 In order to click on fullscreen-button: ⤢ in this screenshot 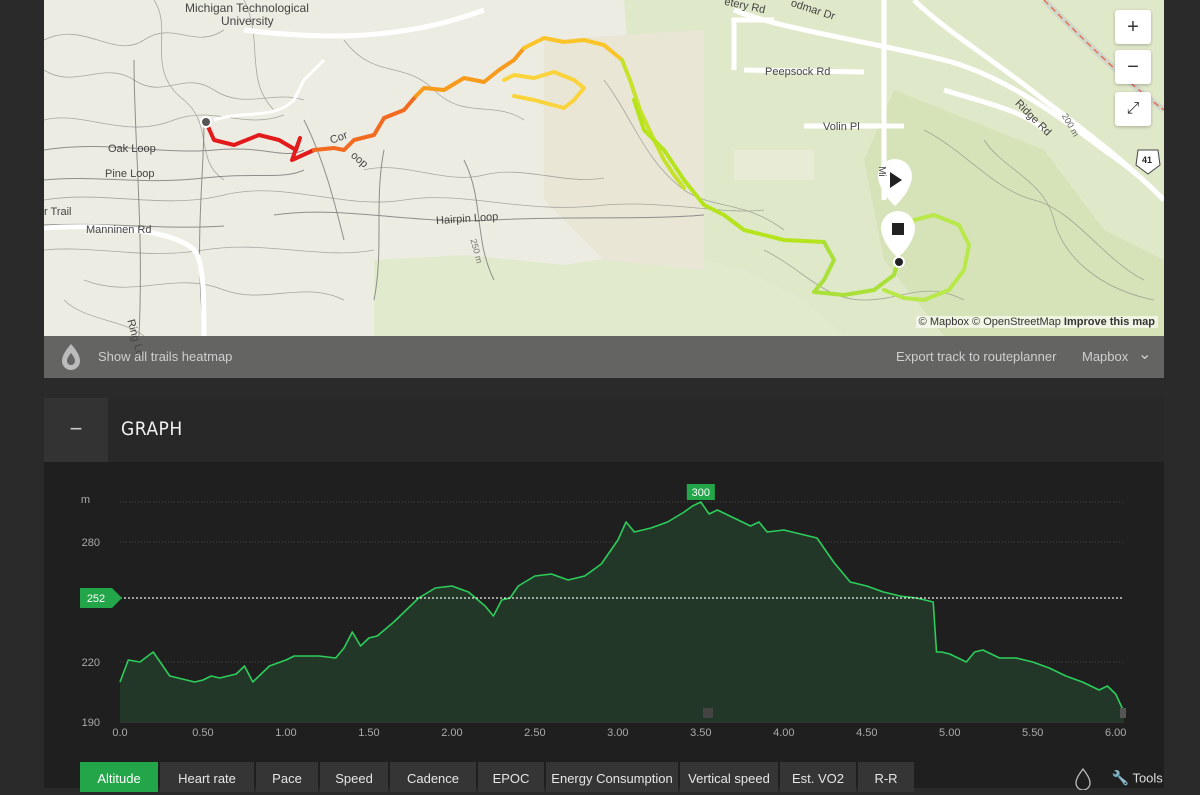, I will do `click(1133, 109)`.